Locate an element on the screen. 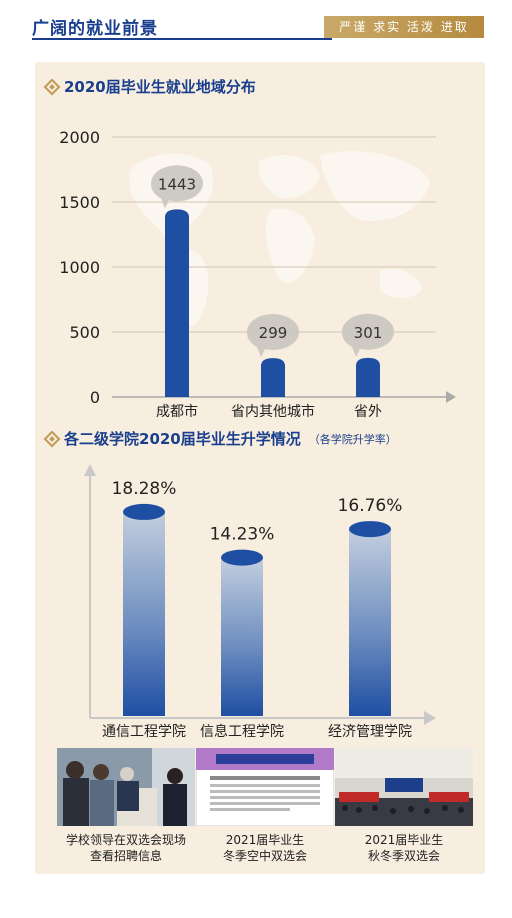  page-header: 广阔的就业前景 严谨 求实 活泼 进取 is located at coordinates (256, 26).